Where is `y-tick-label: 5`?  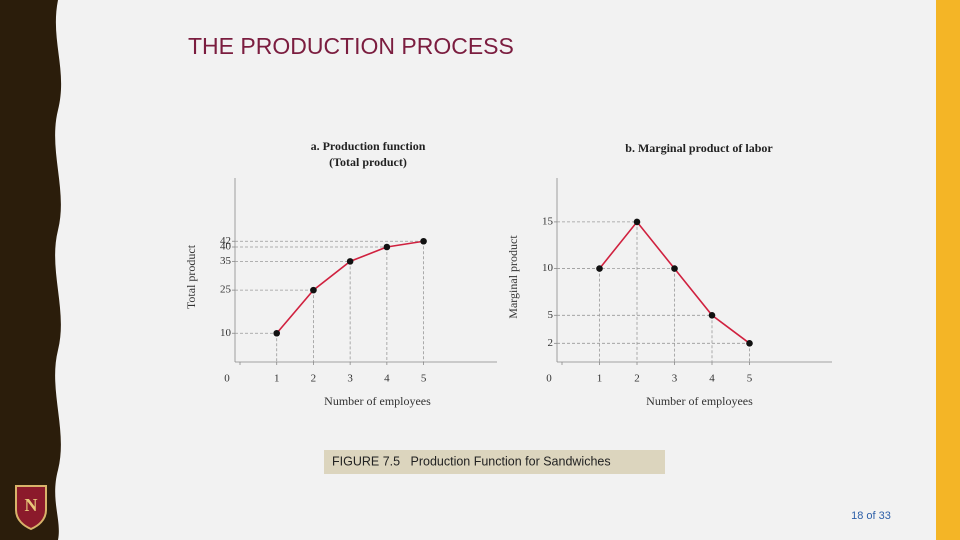 y-tick-label: 5 is located at coordinates (551, 315).